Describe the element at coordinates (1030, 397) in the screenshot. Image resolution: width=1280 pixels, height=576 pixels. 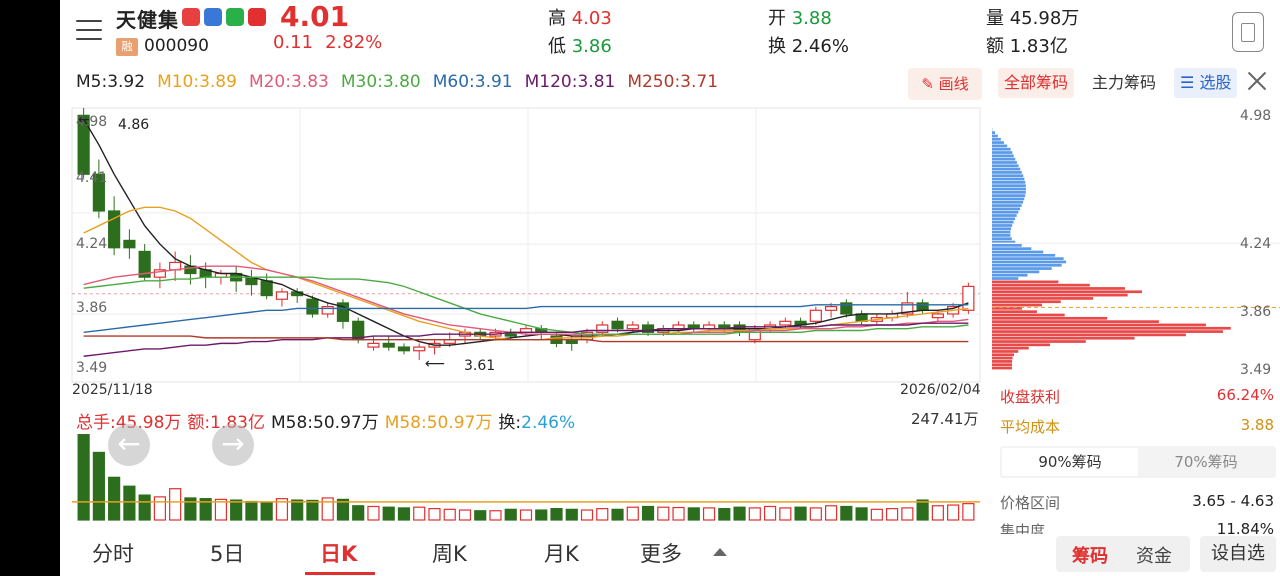
I see `profit-label: 收盘获利` at that location.